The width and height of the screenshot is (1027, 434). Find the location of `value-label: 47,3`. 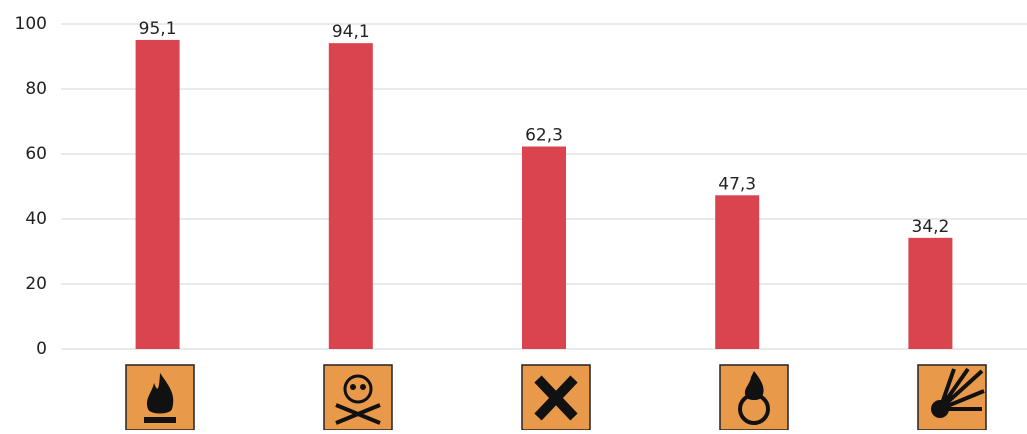

value-label: 47,3 is located at coordinates (737, 184).